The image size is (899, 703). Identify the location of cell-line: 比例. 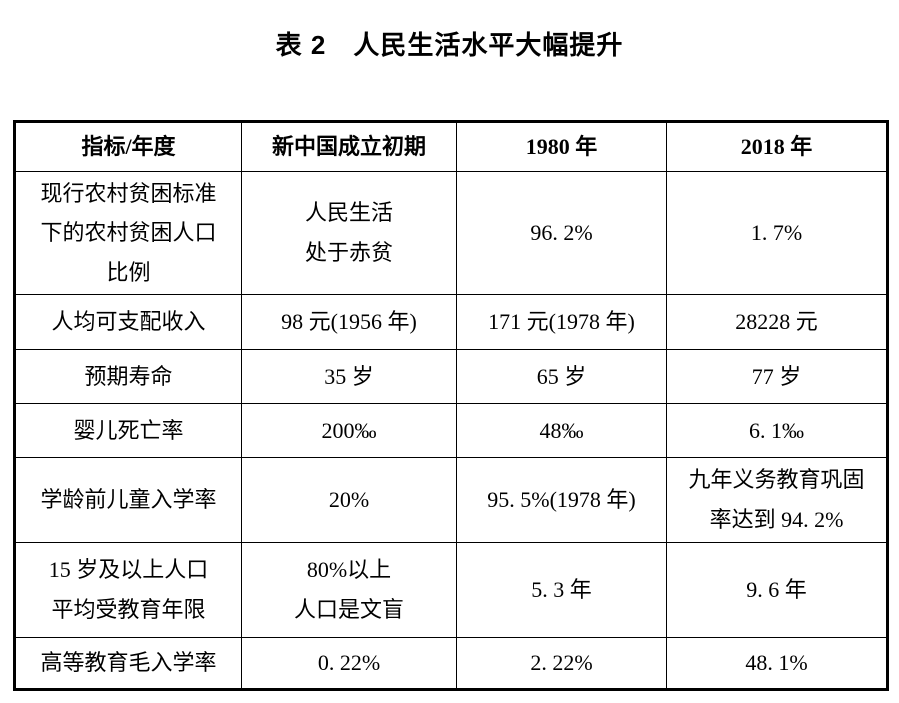
(128, 272).